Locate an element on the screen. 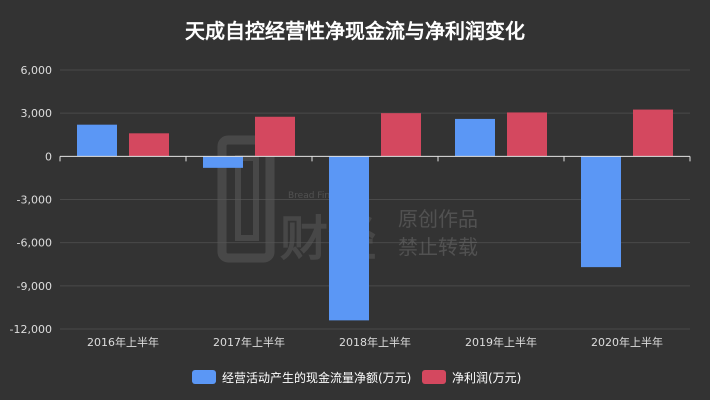 This screenshot has height=400, width=710. y-tick-label: -6,000 is located at coordinates (34, 243).